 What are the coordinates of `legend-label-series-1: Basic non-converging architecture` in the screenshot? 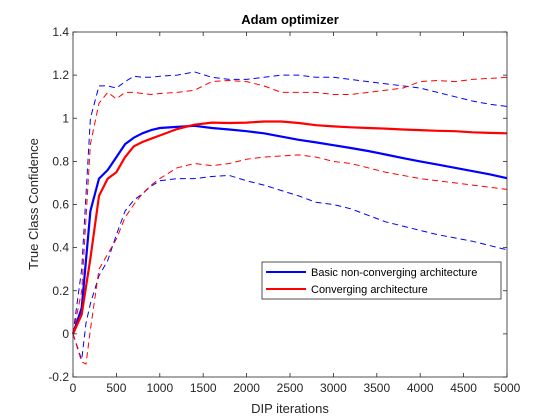 It's located at (394, 273).